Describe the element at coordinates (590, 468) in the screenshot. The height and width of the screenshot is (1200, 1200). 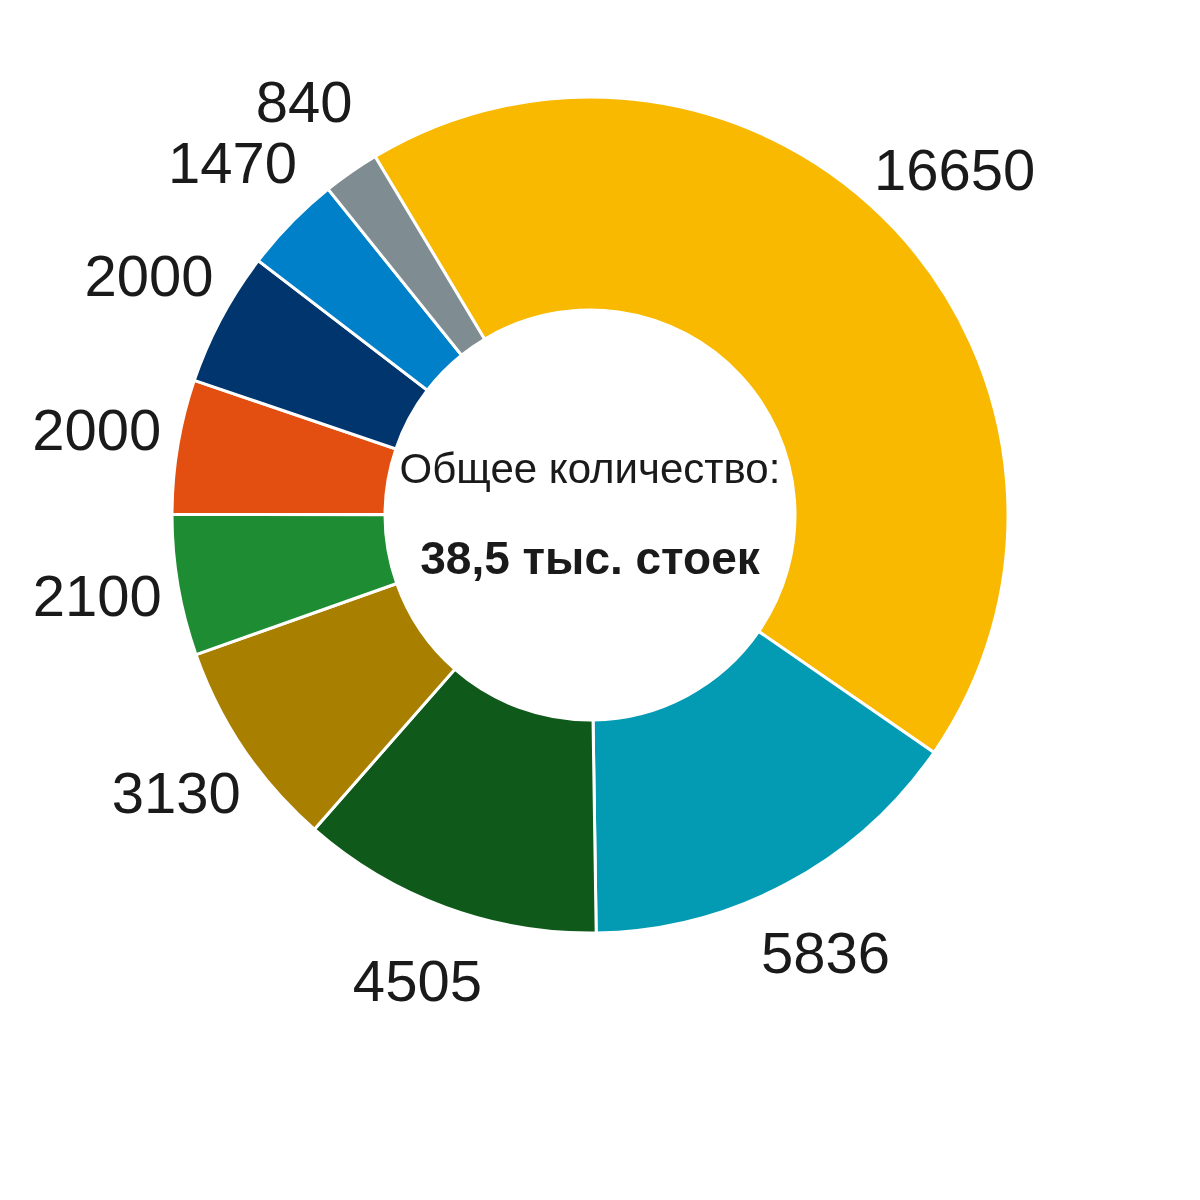
I see `text: Общее количество:` at that location.